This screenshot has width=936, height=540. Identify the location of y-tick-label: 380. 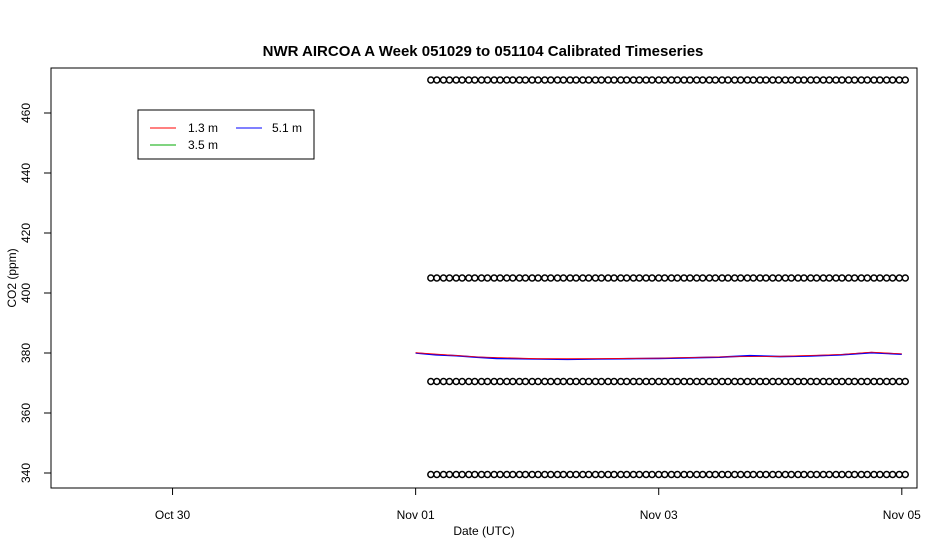
(26, 353).